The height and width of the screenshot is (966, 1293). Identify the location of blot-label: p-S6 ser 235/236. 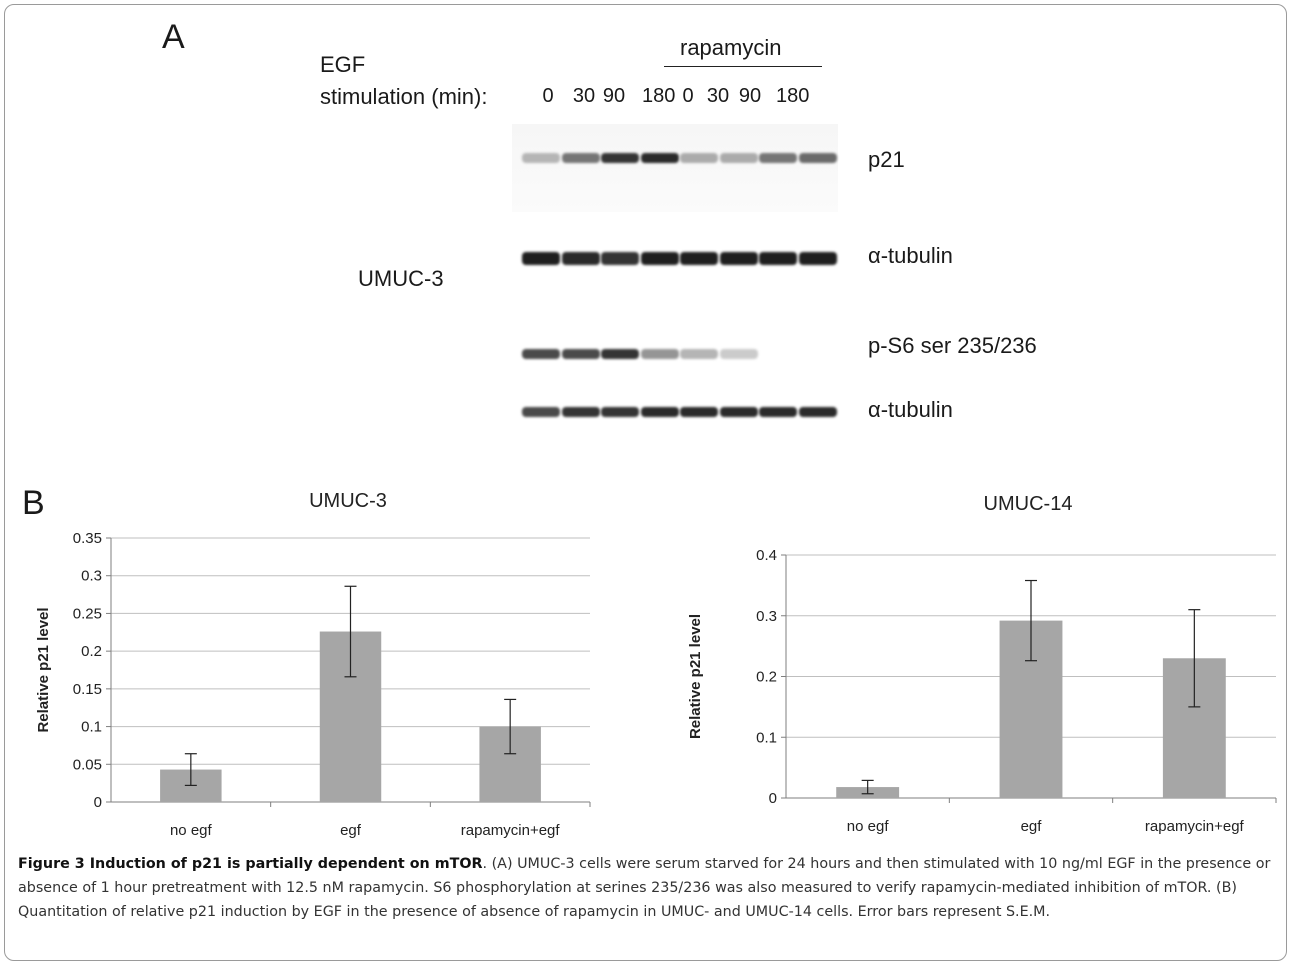
(952, 345).